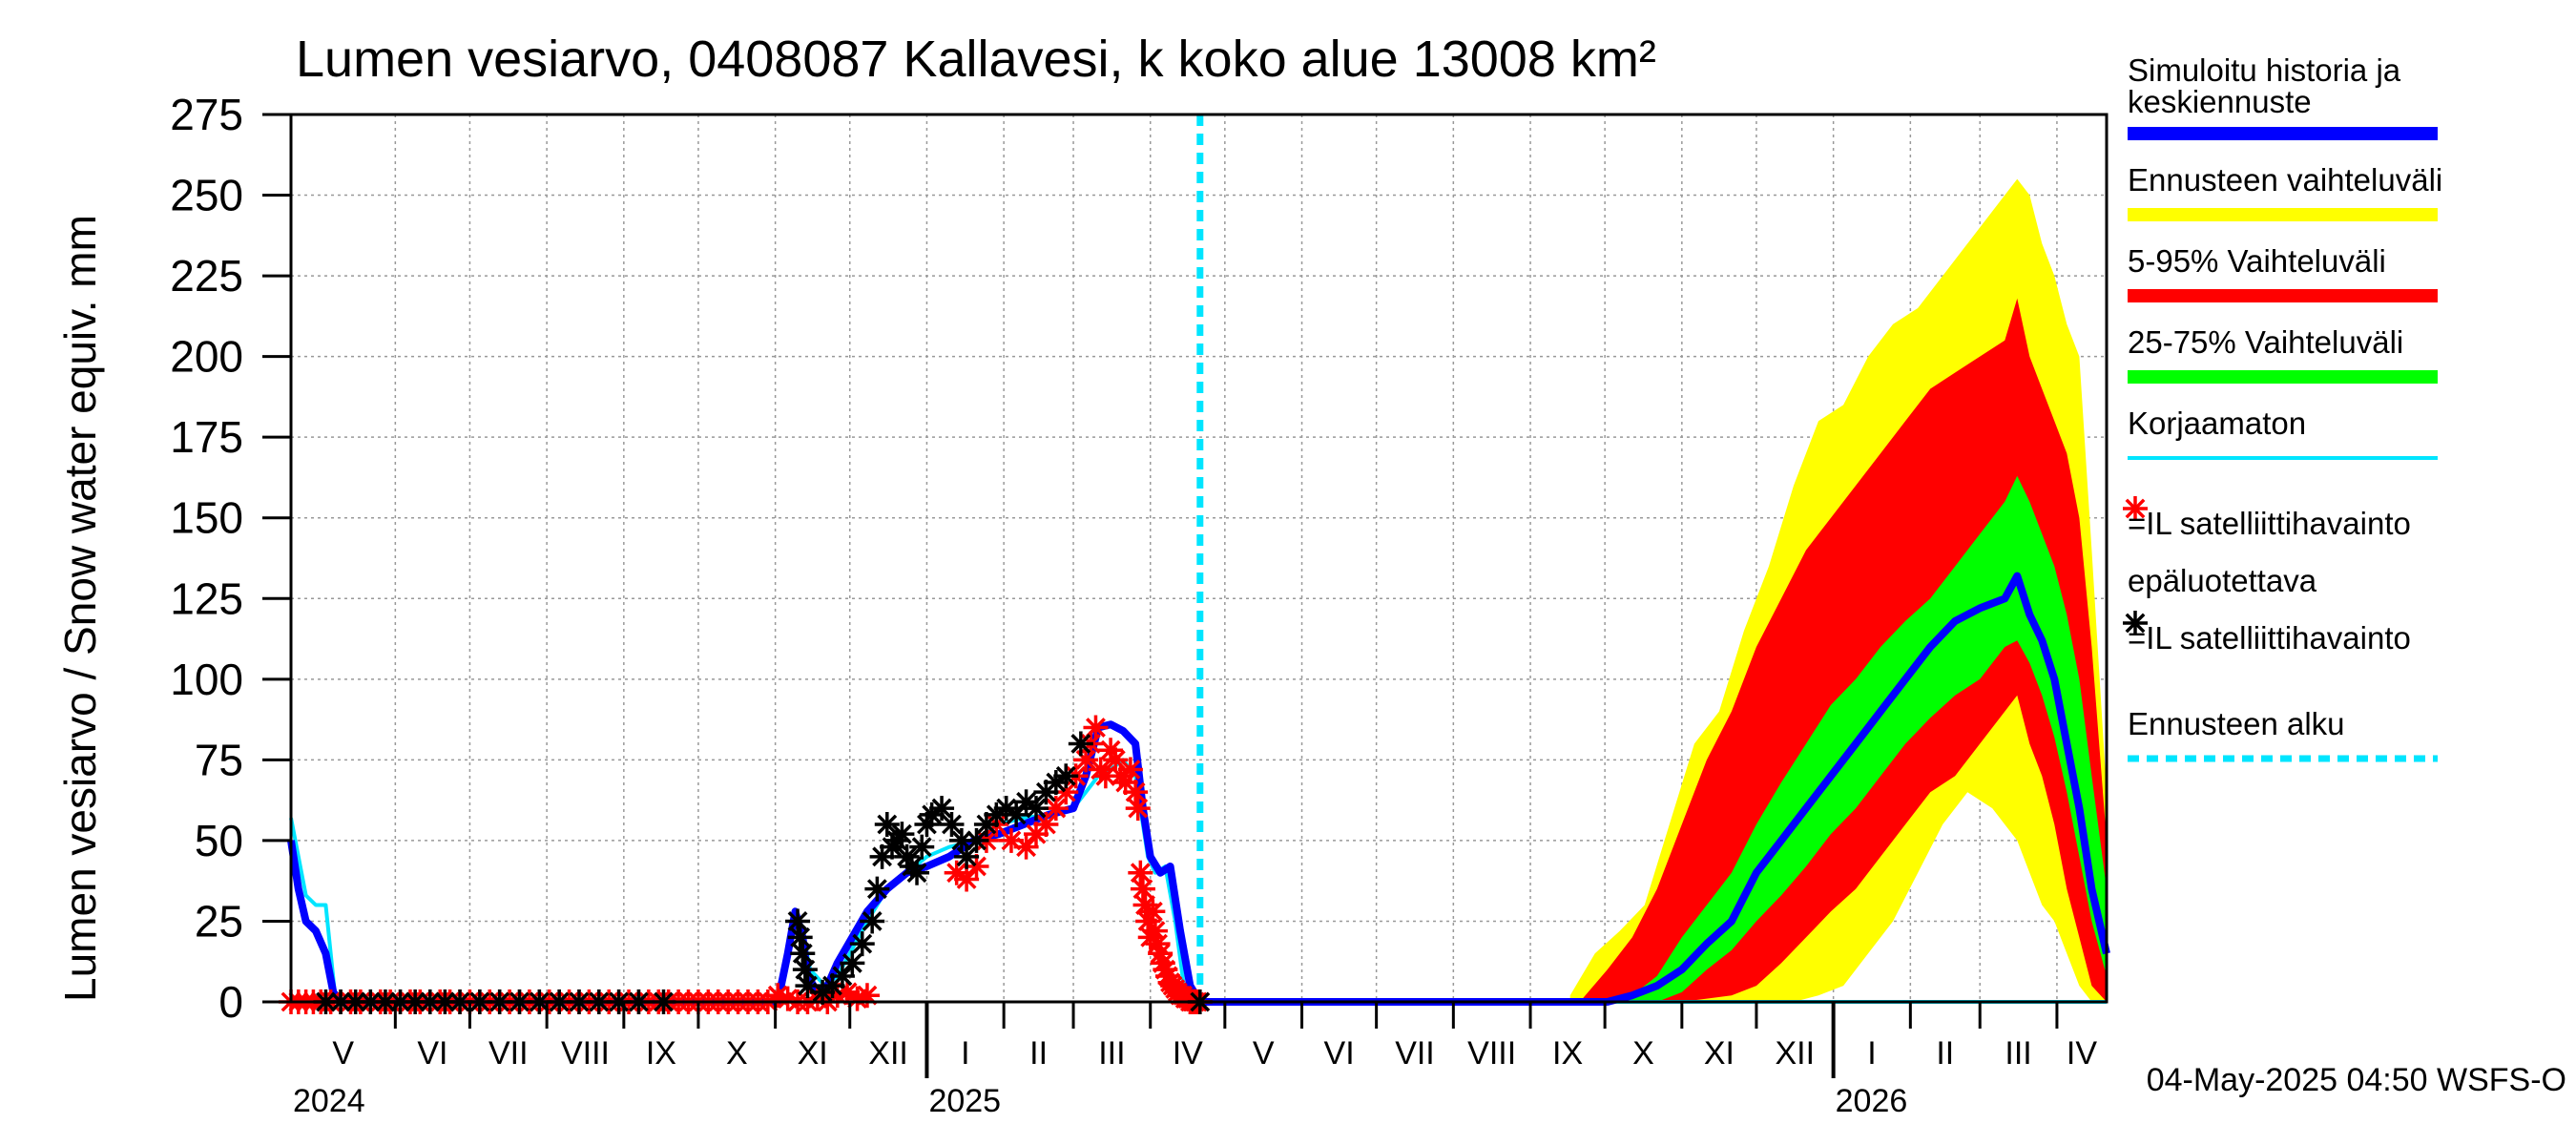 Image resolution: width=2576 pixels, height=1145 pixels. I want to click on month-label-15: VIII, so click(1491, 1053).